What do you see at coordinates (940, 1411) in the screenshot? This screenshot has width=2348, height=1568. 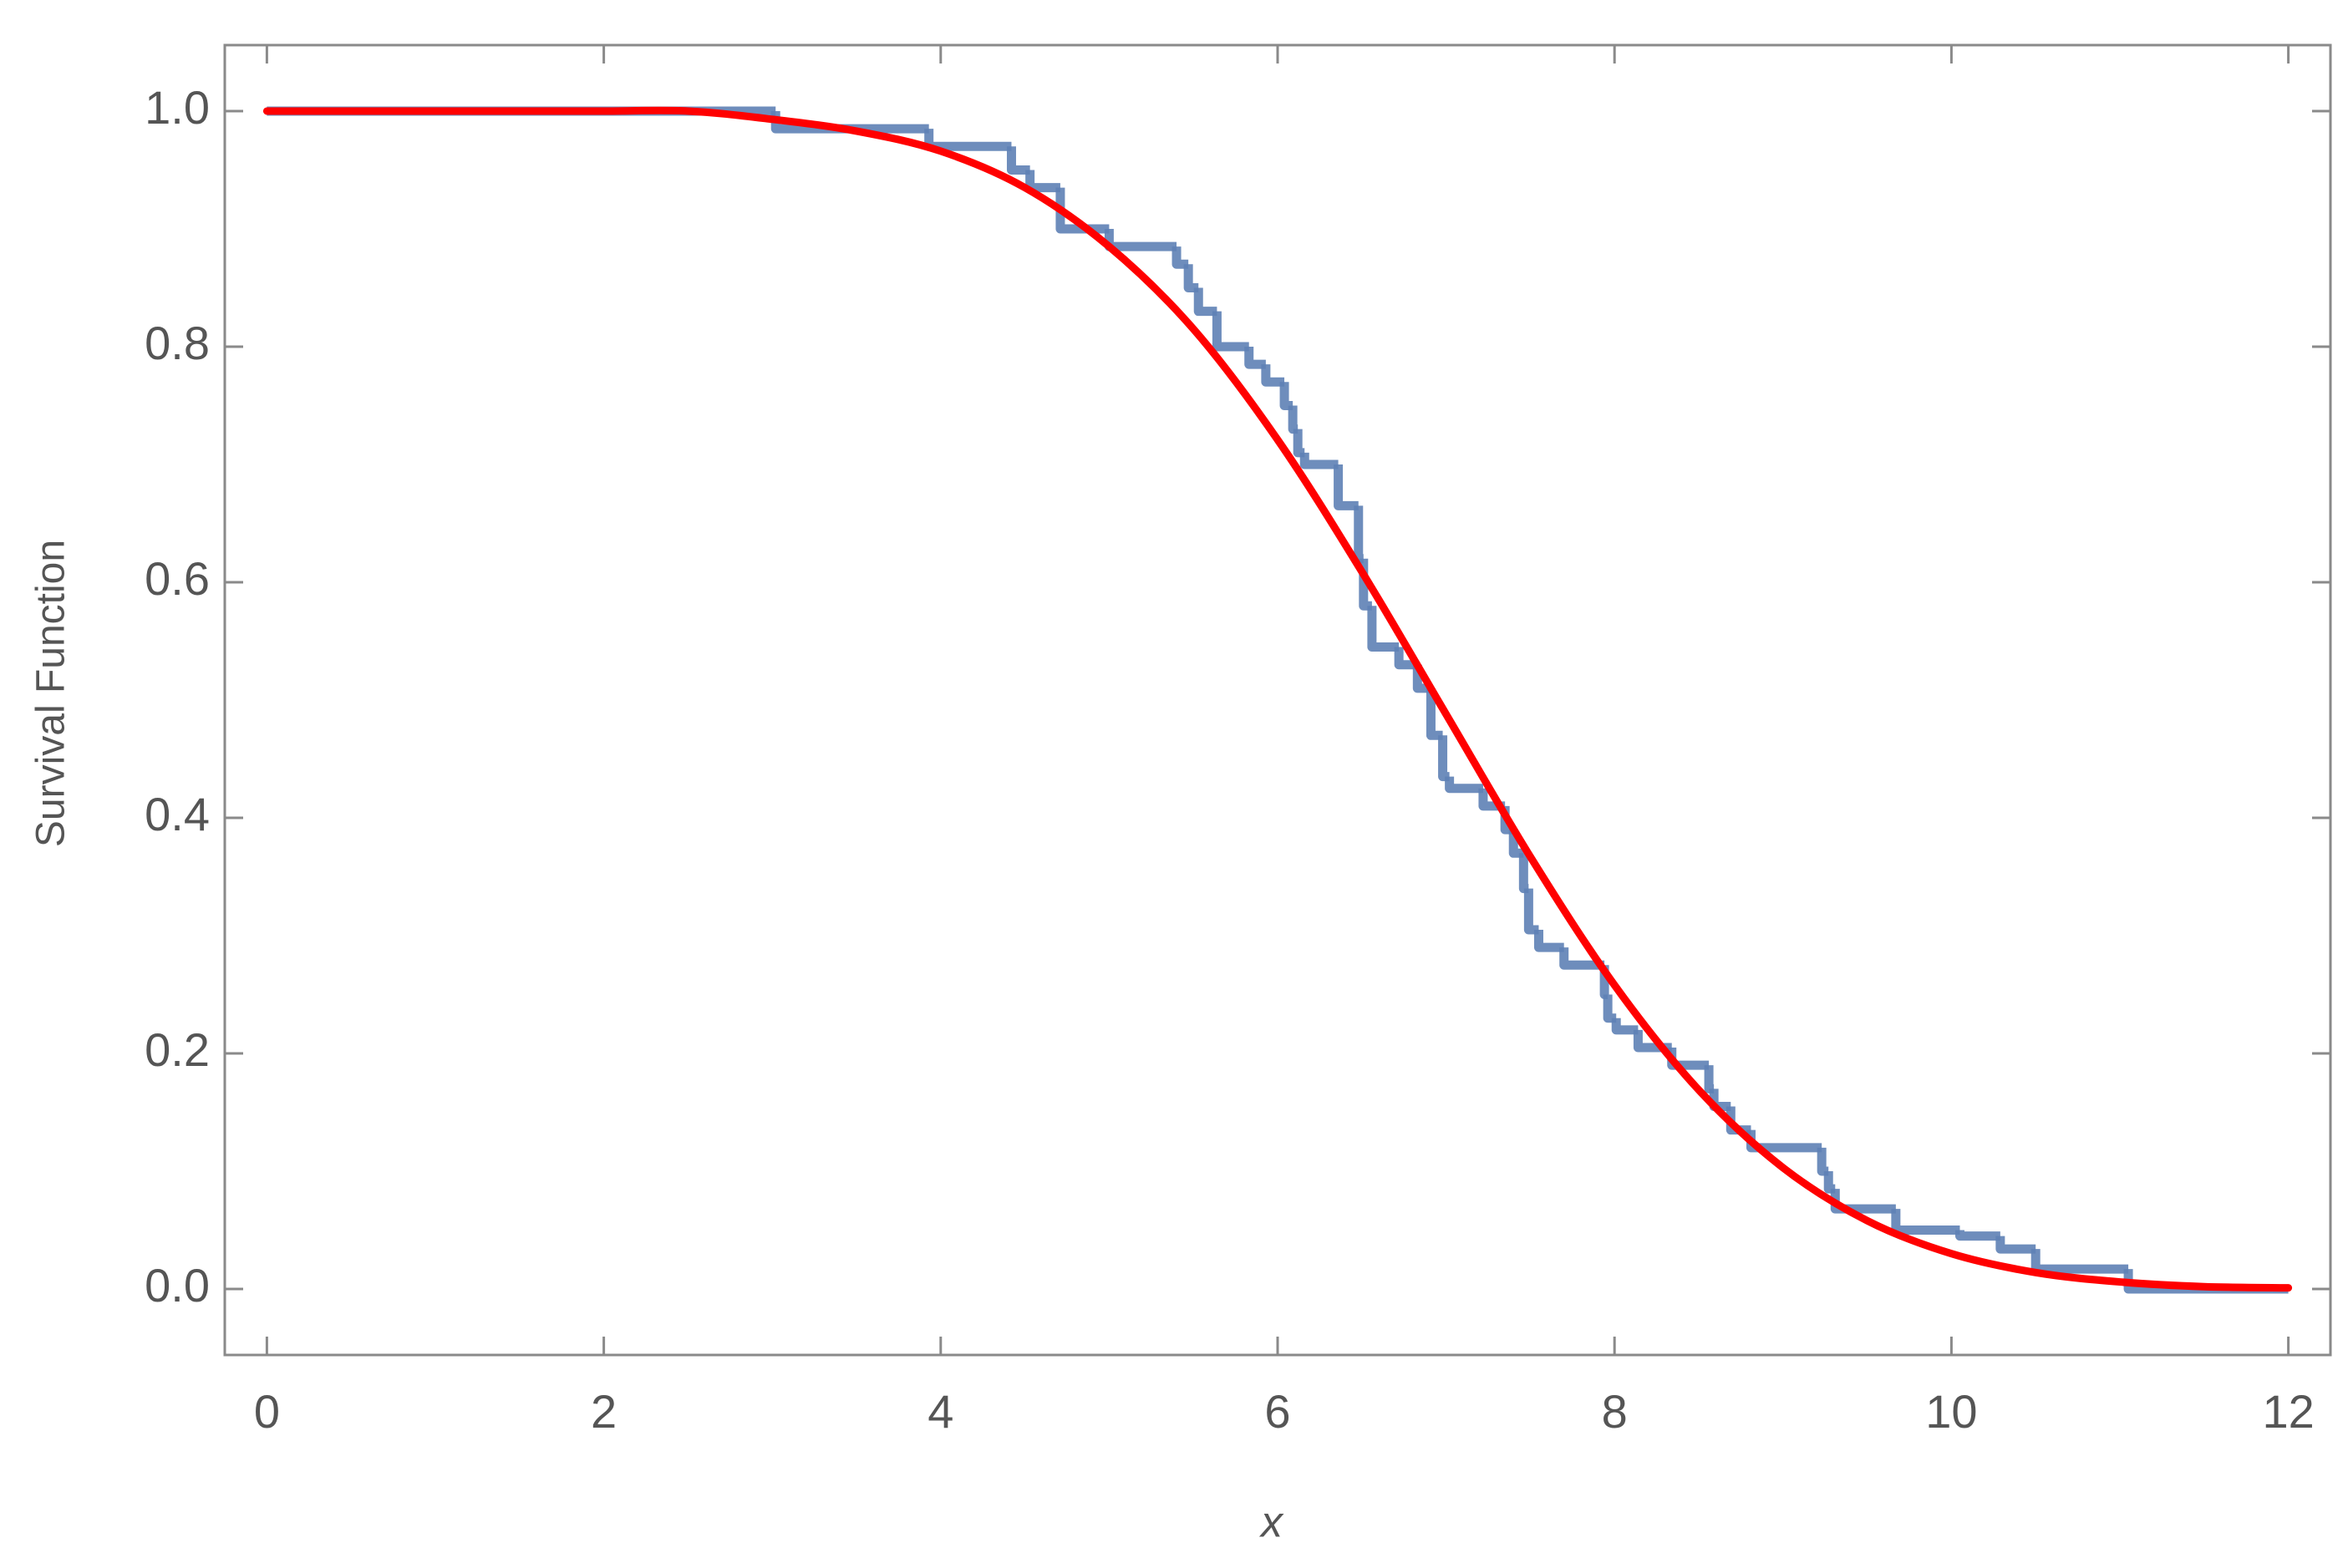 I see `x-tick-label: 4` at bounding box center [940, 1411].